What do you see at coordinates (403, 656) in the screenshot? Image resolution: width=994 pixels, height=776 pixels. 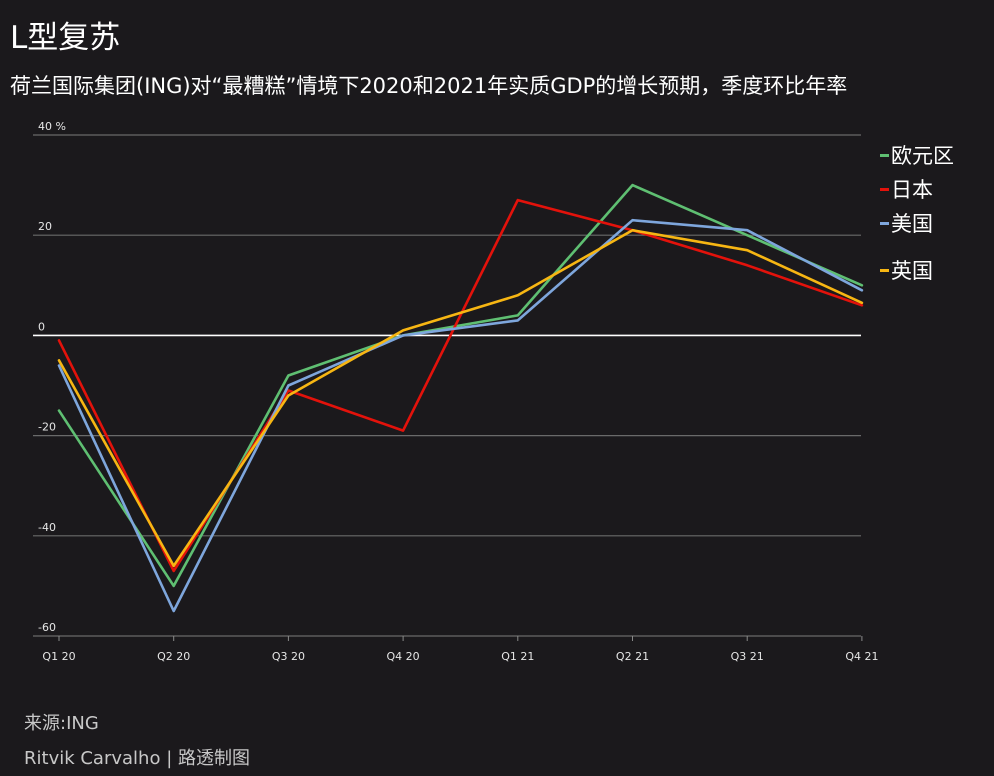 I see `x-tick-label: Q4 20` at bounding box center [403, 656].